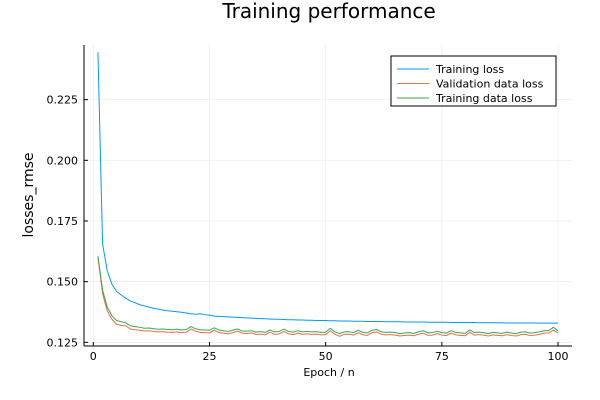  What do you see at coordinates (469, 69) in the screenshot?
I see `legend-label-1: Training loss` at bounding box center [469, 69].